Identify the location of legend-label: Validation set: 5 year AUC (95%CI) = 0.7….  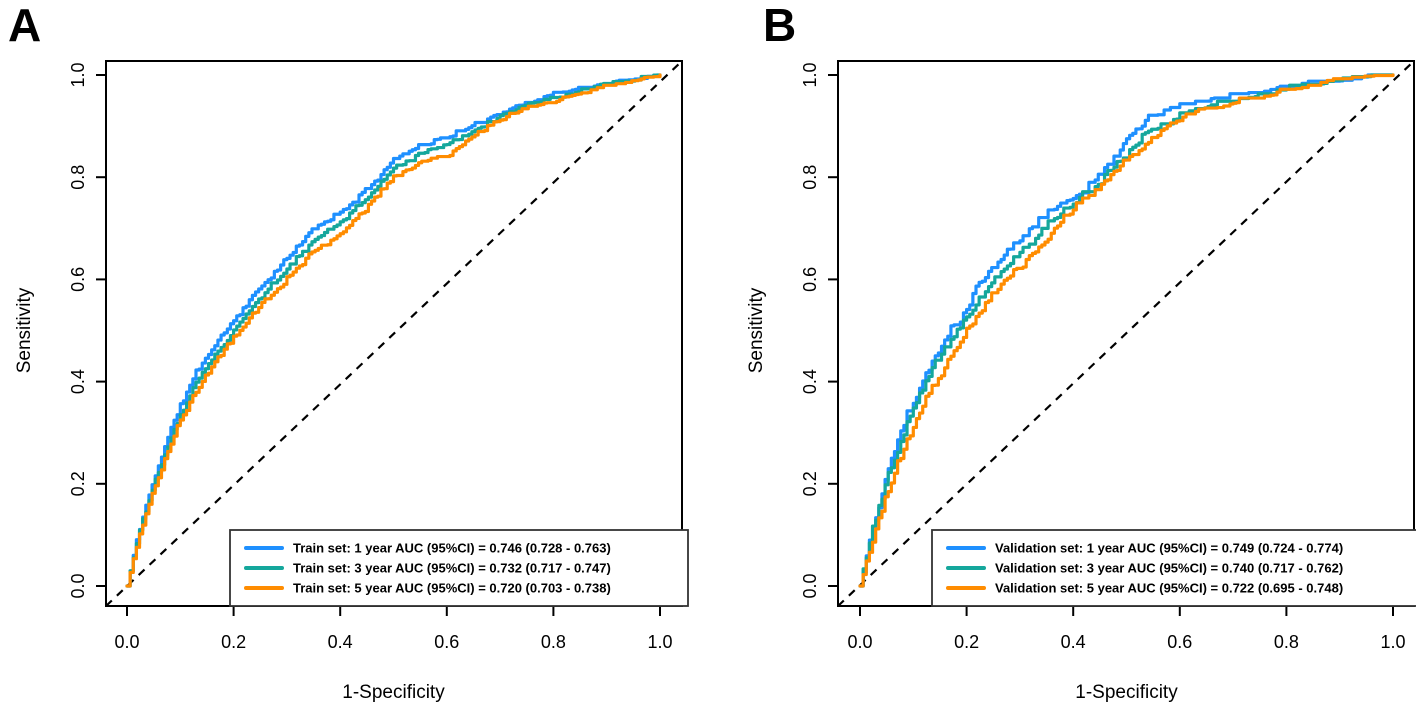
(1169, 588).